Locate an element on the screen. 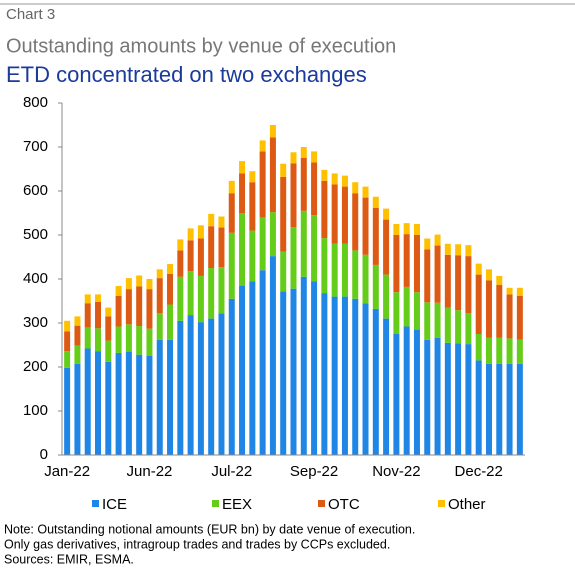 The height and width of the screenshot is (586, 575). note: Sources: EMIR, ESMA. is located at coordinates (69, 559).